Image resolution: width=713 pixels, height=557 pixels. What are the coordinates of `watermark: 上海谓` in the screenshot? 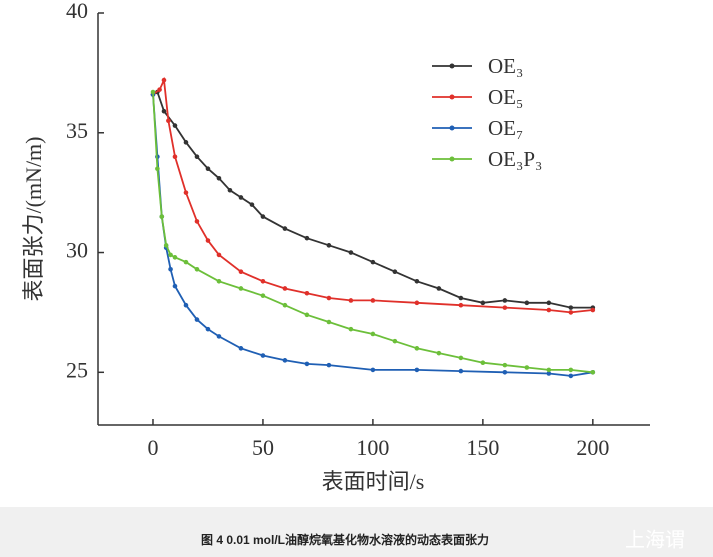 It's located at (655, 540).